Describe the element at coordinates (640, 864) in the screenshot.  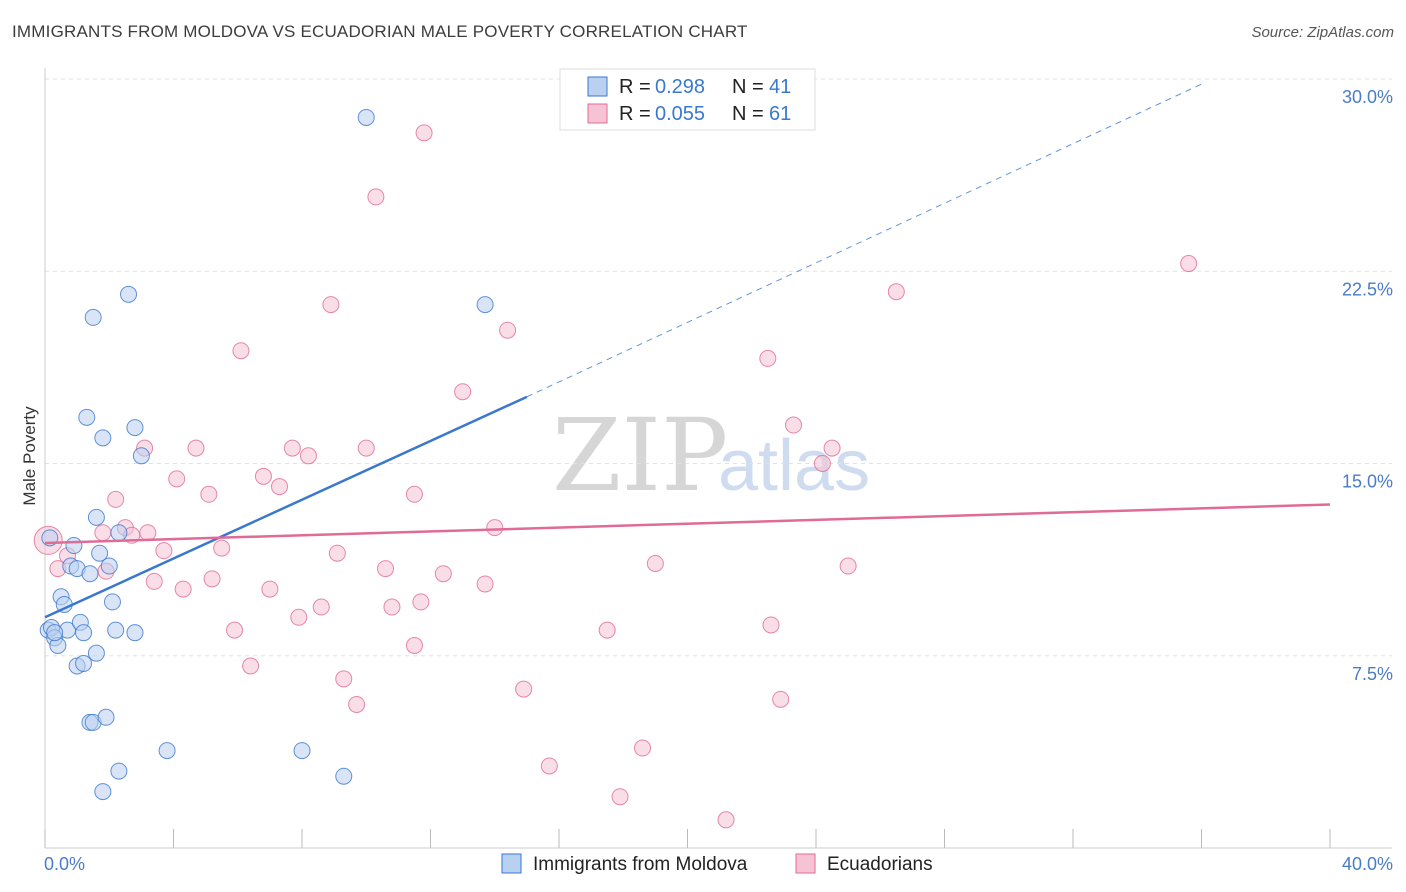
I see `bottom-legend-moldova: Immigrants from Moldova` at that location.